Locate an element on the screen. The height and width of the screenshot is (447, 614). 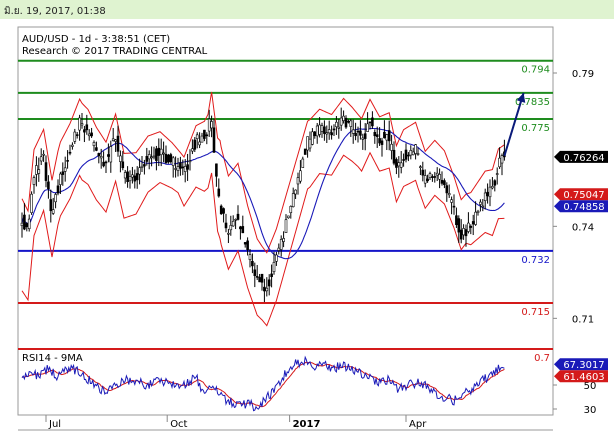
rsi-lines is located at coordinates (263, 383).